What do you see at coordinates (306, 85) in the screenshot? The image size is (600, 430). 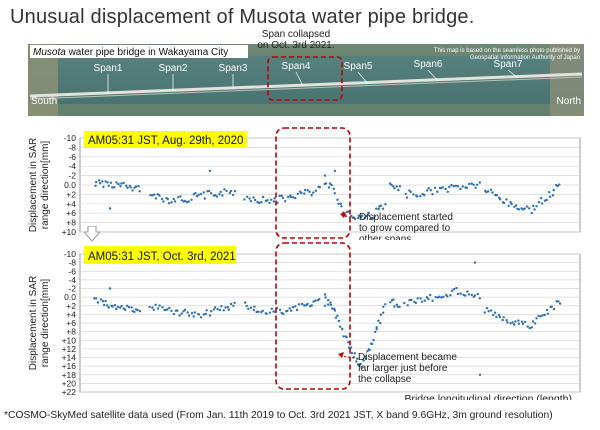 I see `bridge-deck` at bounding box center [306, 85].